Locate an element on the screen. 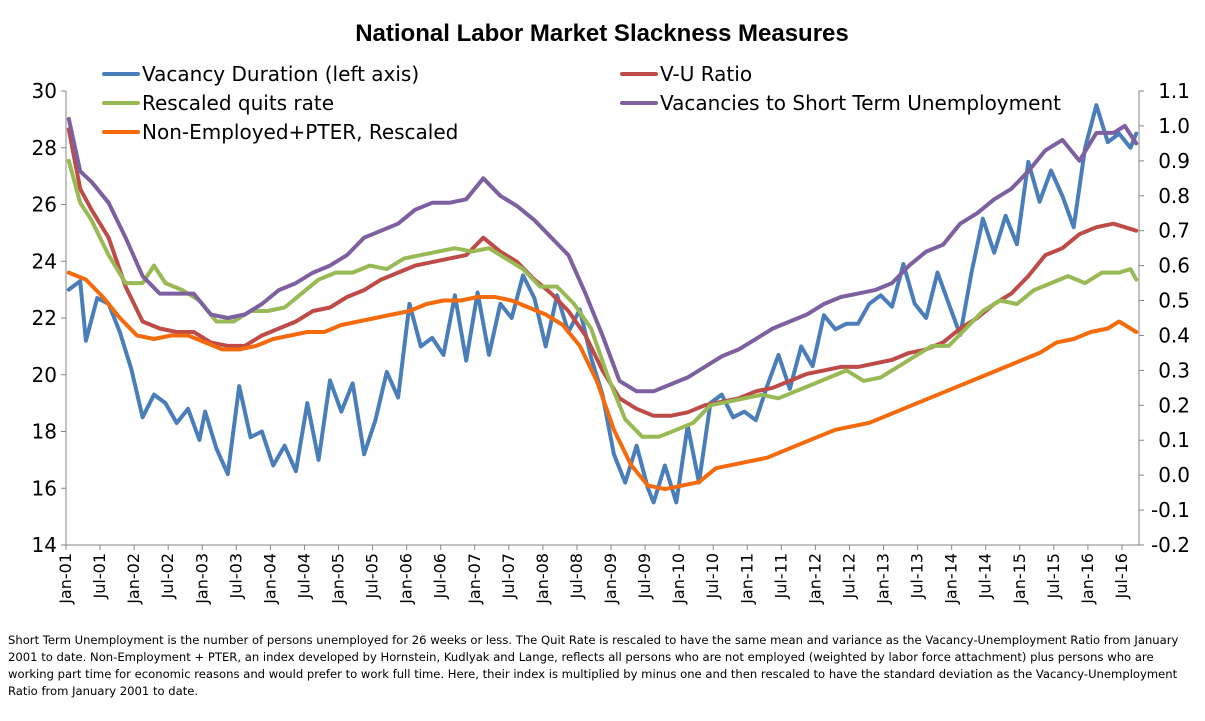  y-left-tick-label: 28 is located at coordinates (44, 148).